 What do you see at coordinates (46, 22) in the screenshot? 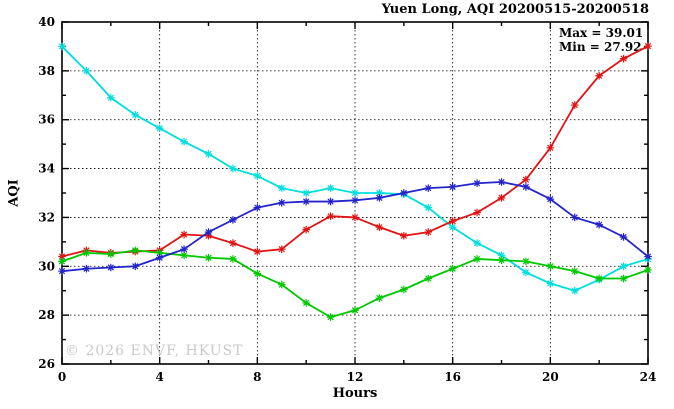
I see `y-tick-label: 40` at bounding box center [46, 22].